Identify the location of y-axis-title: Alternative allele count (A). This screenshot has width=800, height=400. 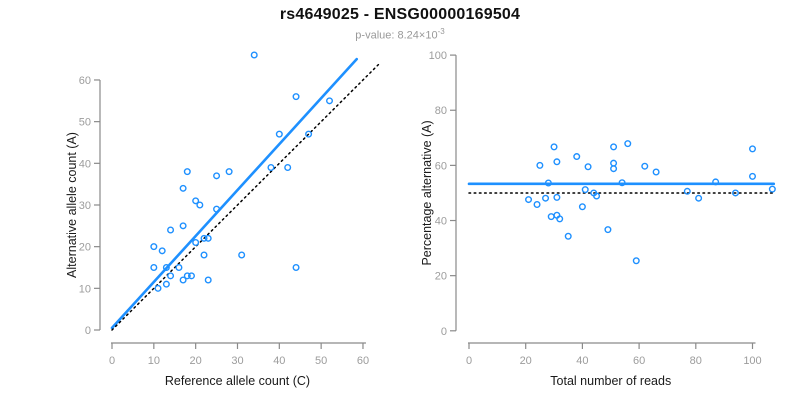
(72, 205).